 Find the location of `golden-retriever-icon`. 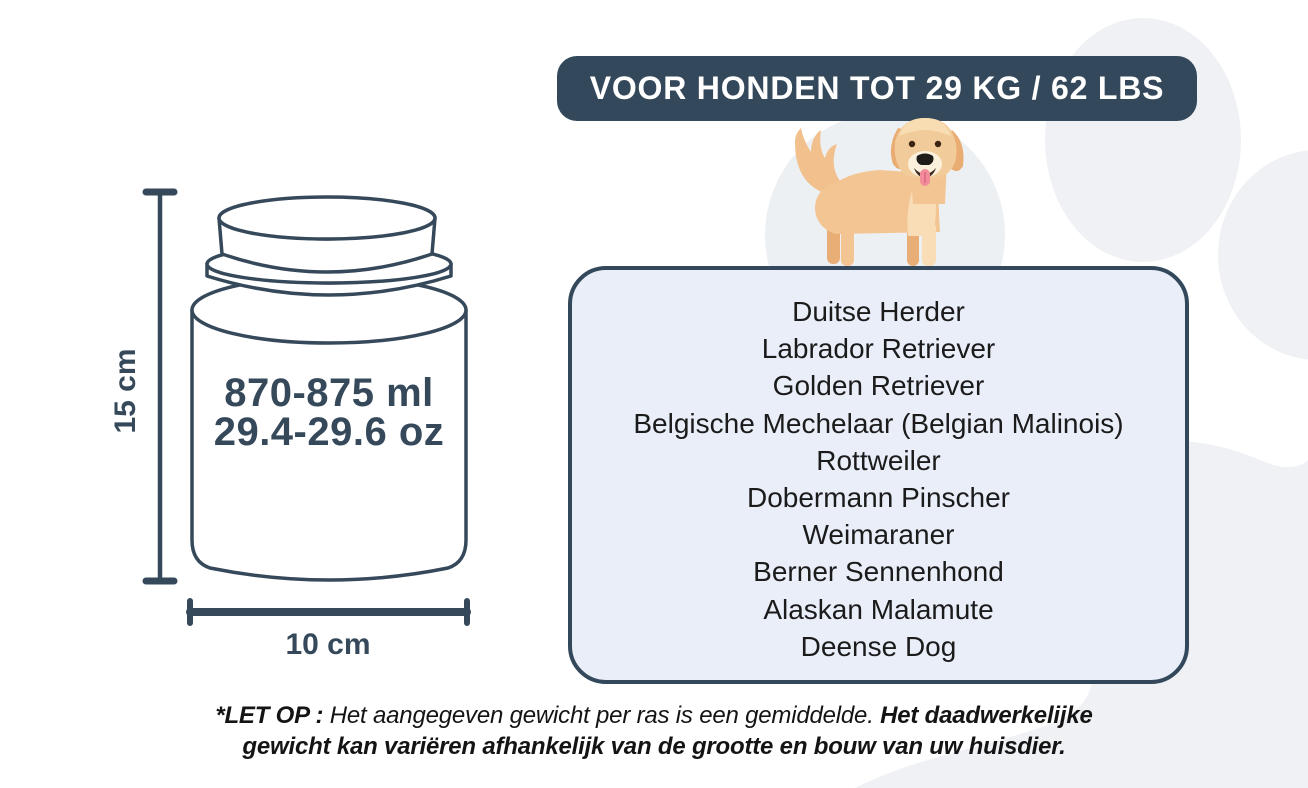

golden-retriever-icon is located at coordinates (879, 192).